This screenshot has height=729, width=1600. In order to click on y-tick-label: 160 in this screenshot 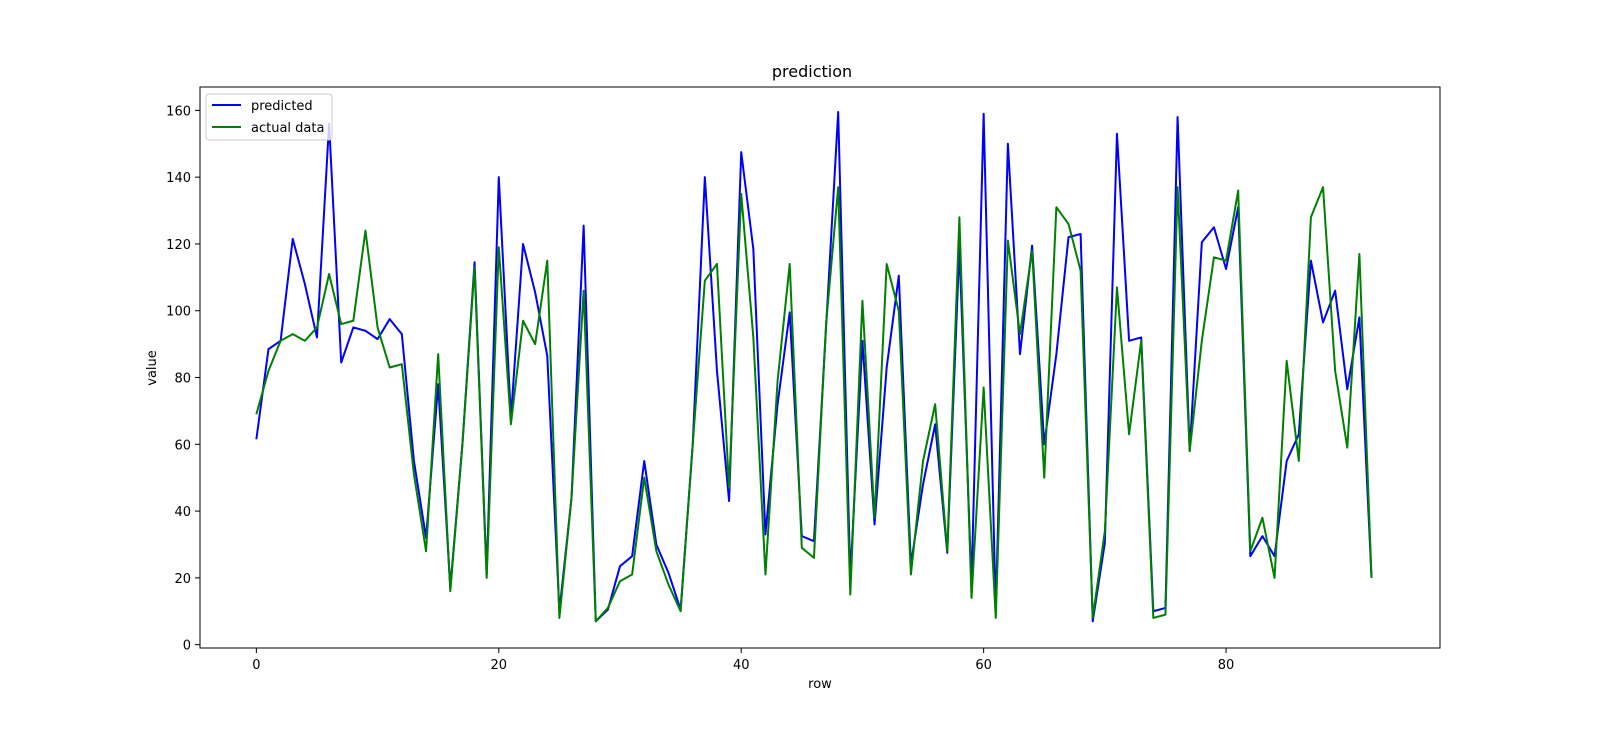, I will do `click(178, 111)`.